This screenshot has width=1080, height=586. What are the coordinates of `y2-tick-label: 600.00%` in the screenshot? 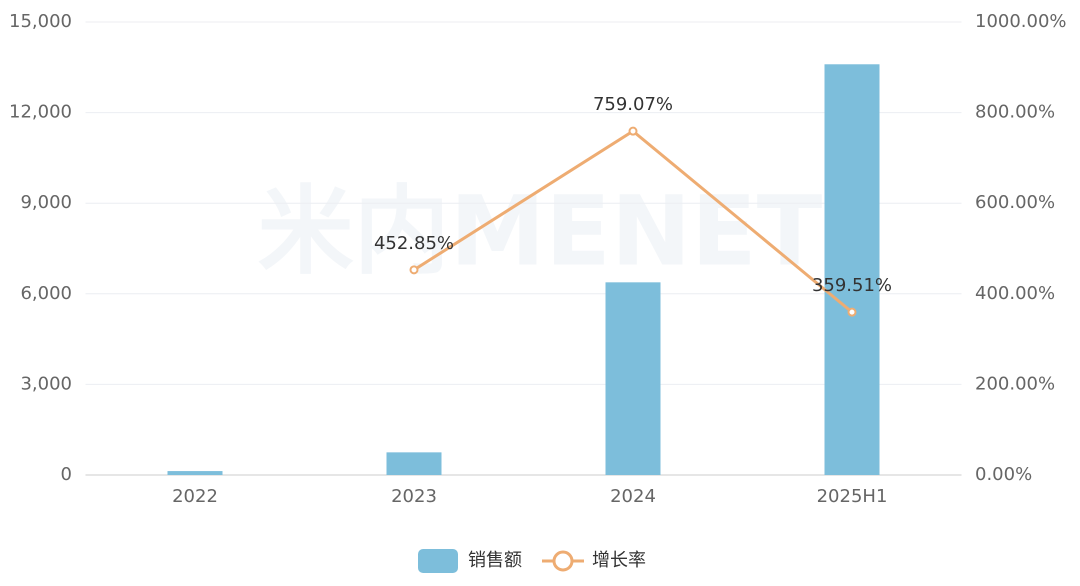 It's located at (1015, 202).